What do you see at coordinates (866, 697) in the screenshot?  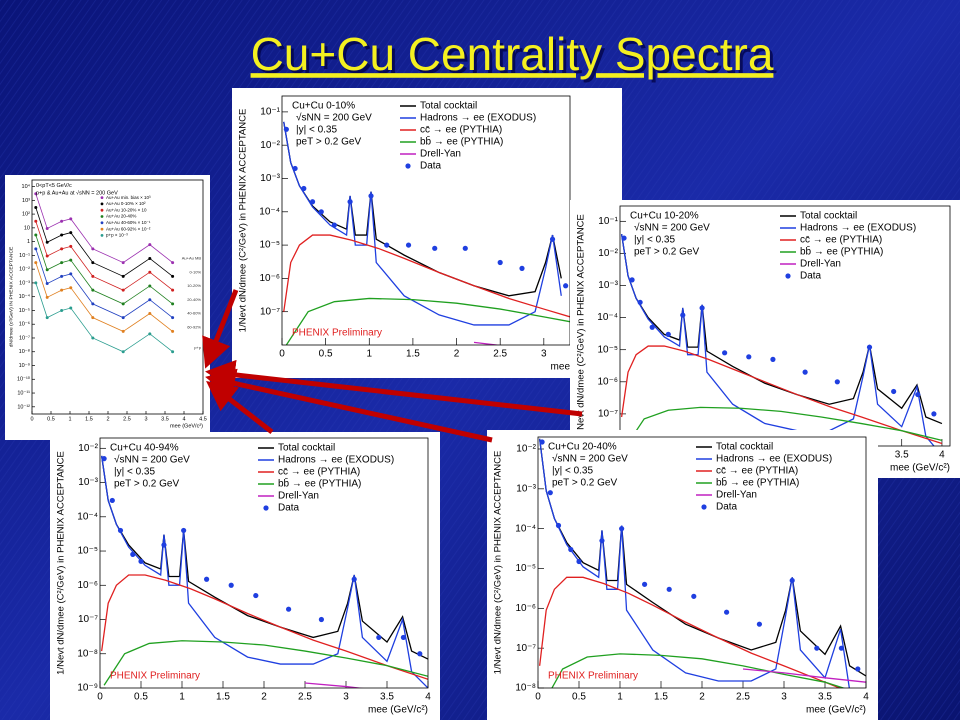 I see `x-tick-label: 4` at bounding box center [866, 697].